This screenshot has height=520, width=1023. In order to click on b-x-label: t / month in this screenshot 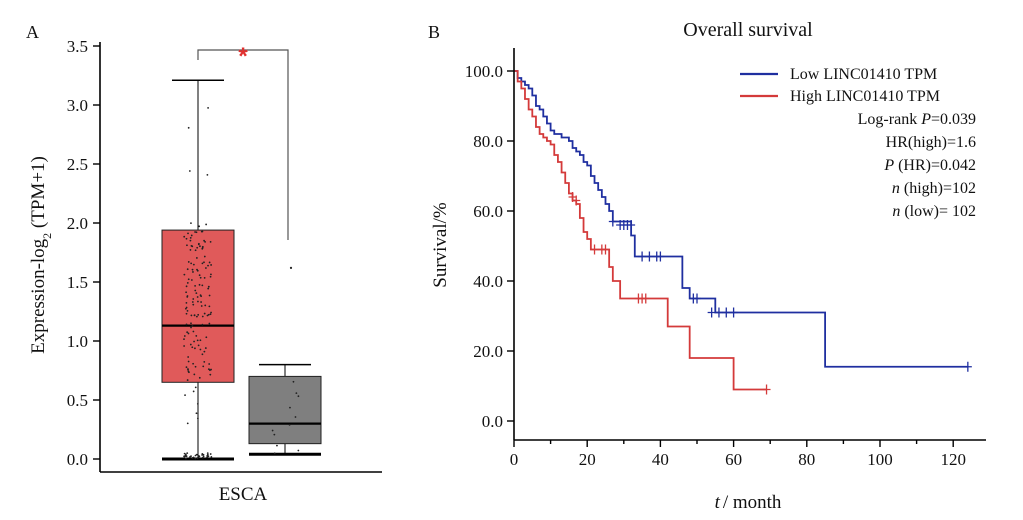, I will do `click(748, 502)`.